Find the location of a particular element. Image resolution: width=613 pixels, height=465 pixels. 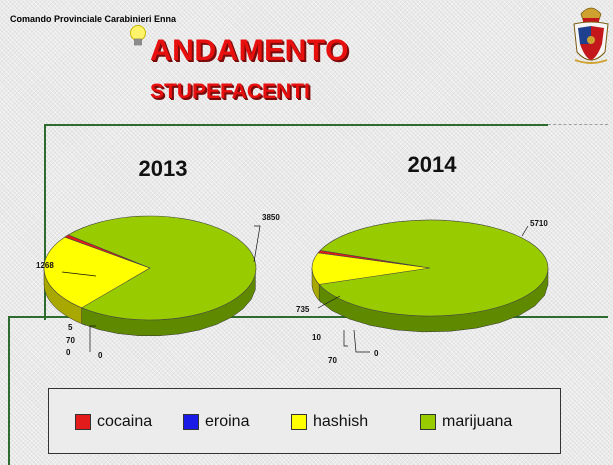

legend-item-marijuana: marijuana is located at coordinates (466, 422).